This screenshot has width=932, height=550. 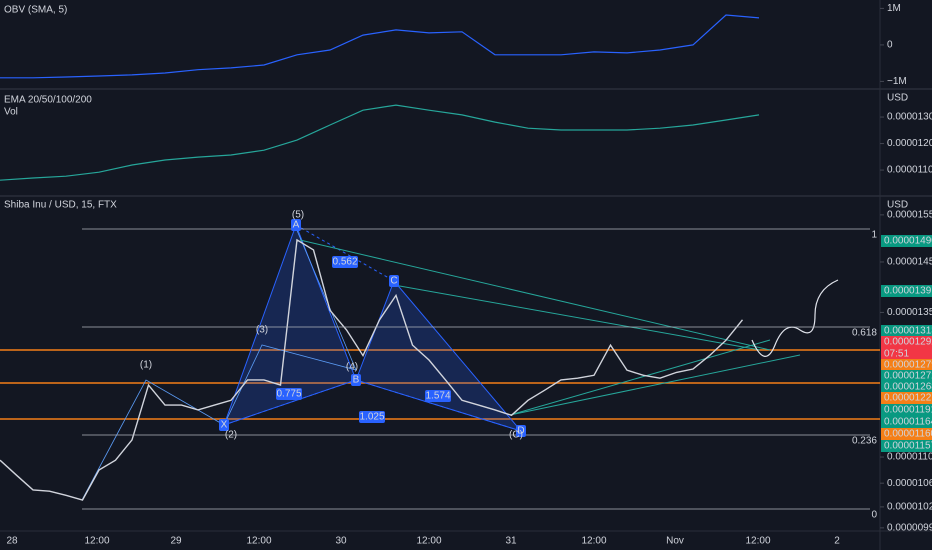 What do you see at coordinates (511, 541) in the screenshot?
I see `x-tick-label: 31` at bounding box center [511, 541].